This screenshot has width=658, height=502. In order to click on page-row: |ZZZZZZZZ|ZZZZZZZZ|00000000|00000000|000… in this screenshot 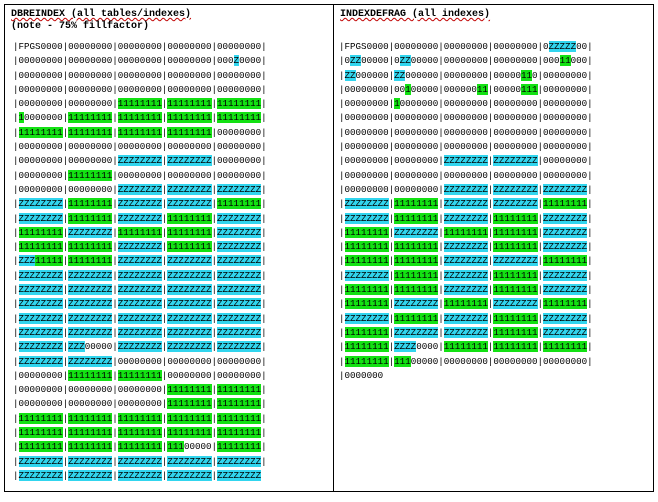, I will do `click(140, 361)`.